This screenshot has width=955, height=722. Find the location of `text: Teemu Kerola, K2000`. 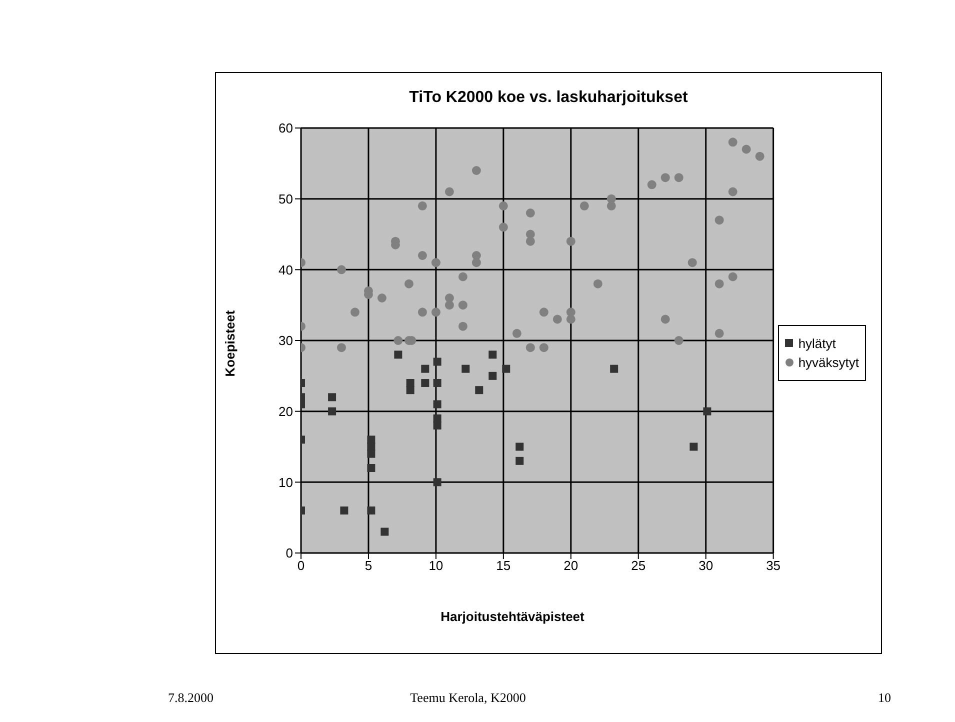

text: Teemu Kerola, K2000 is located at coordinates (468, 698).